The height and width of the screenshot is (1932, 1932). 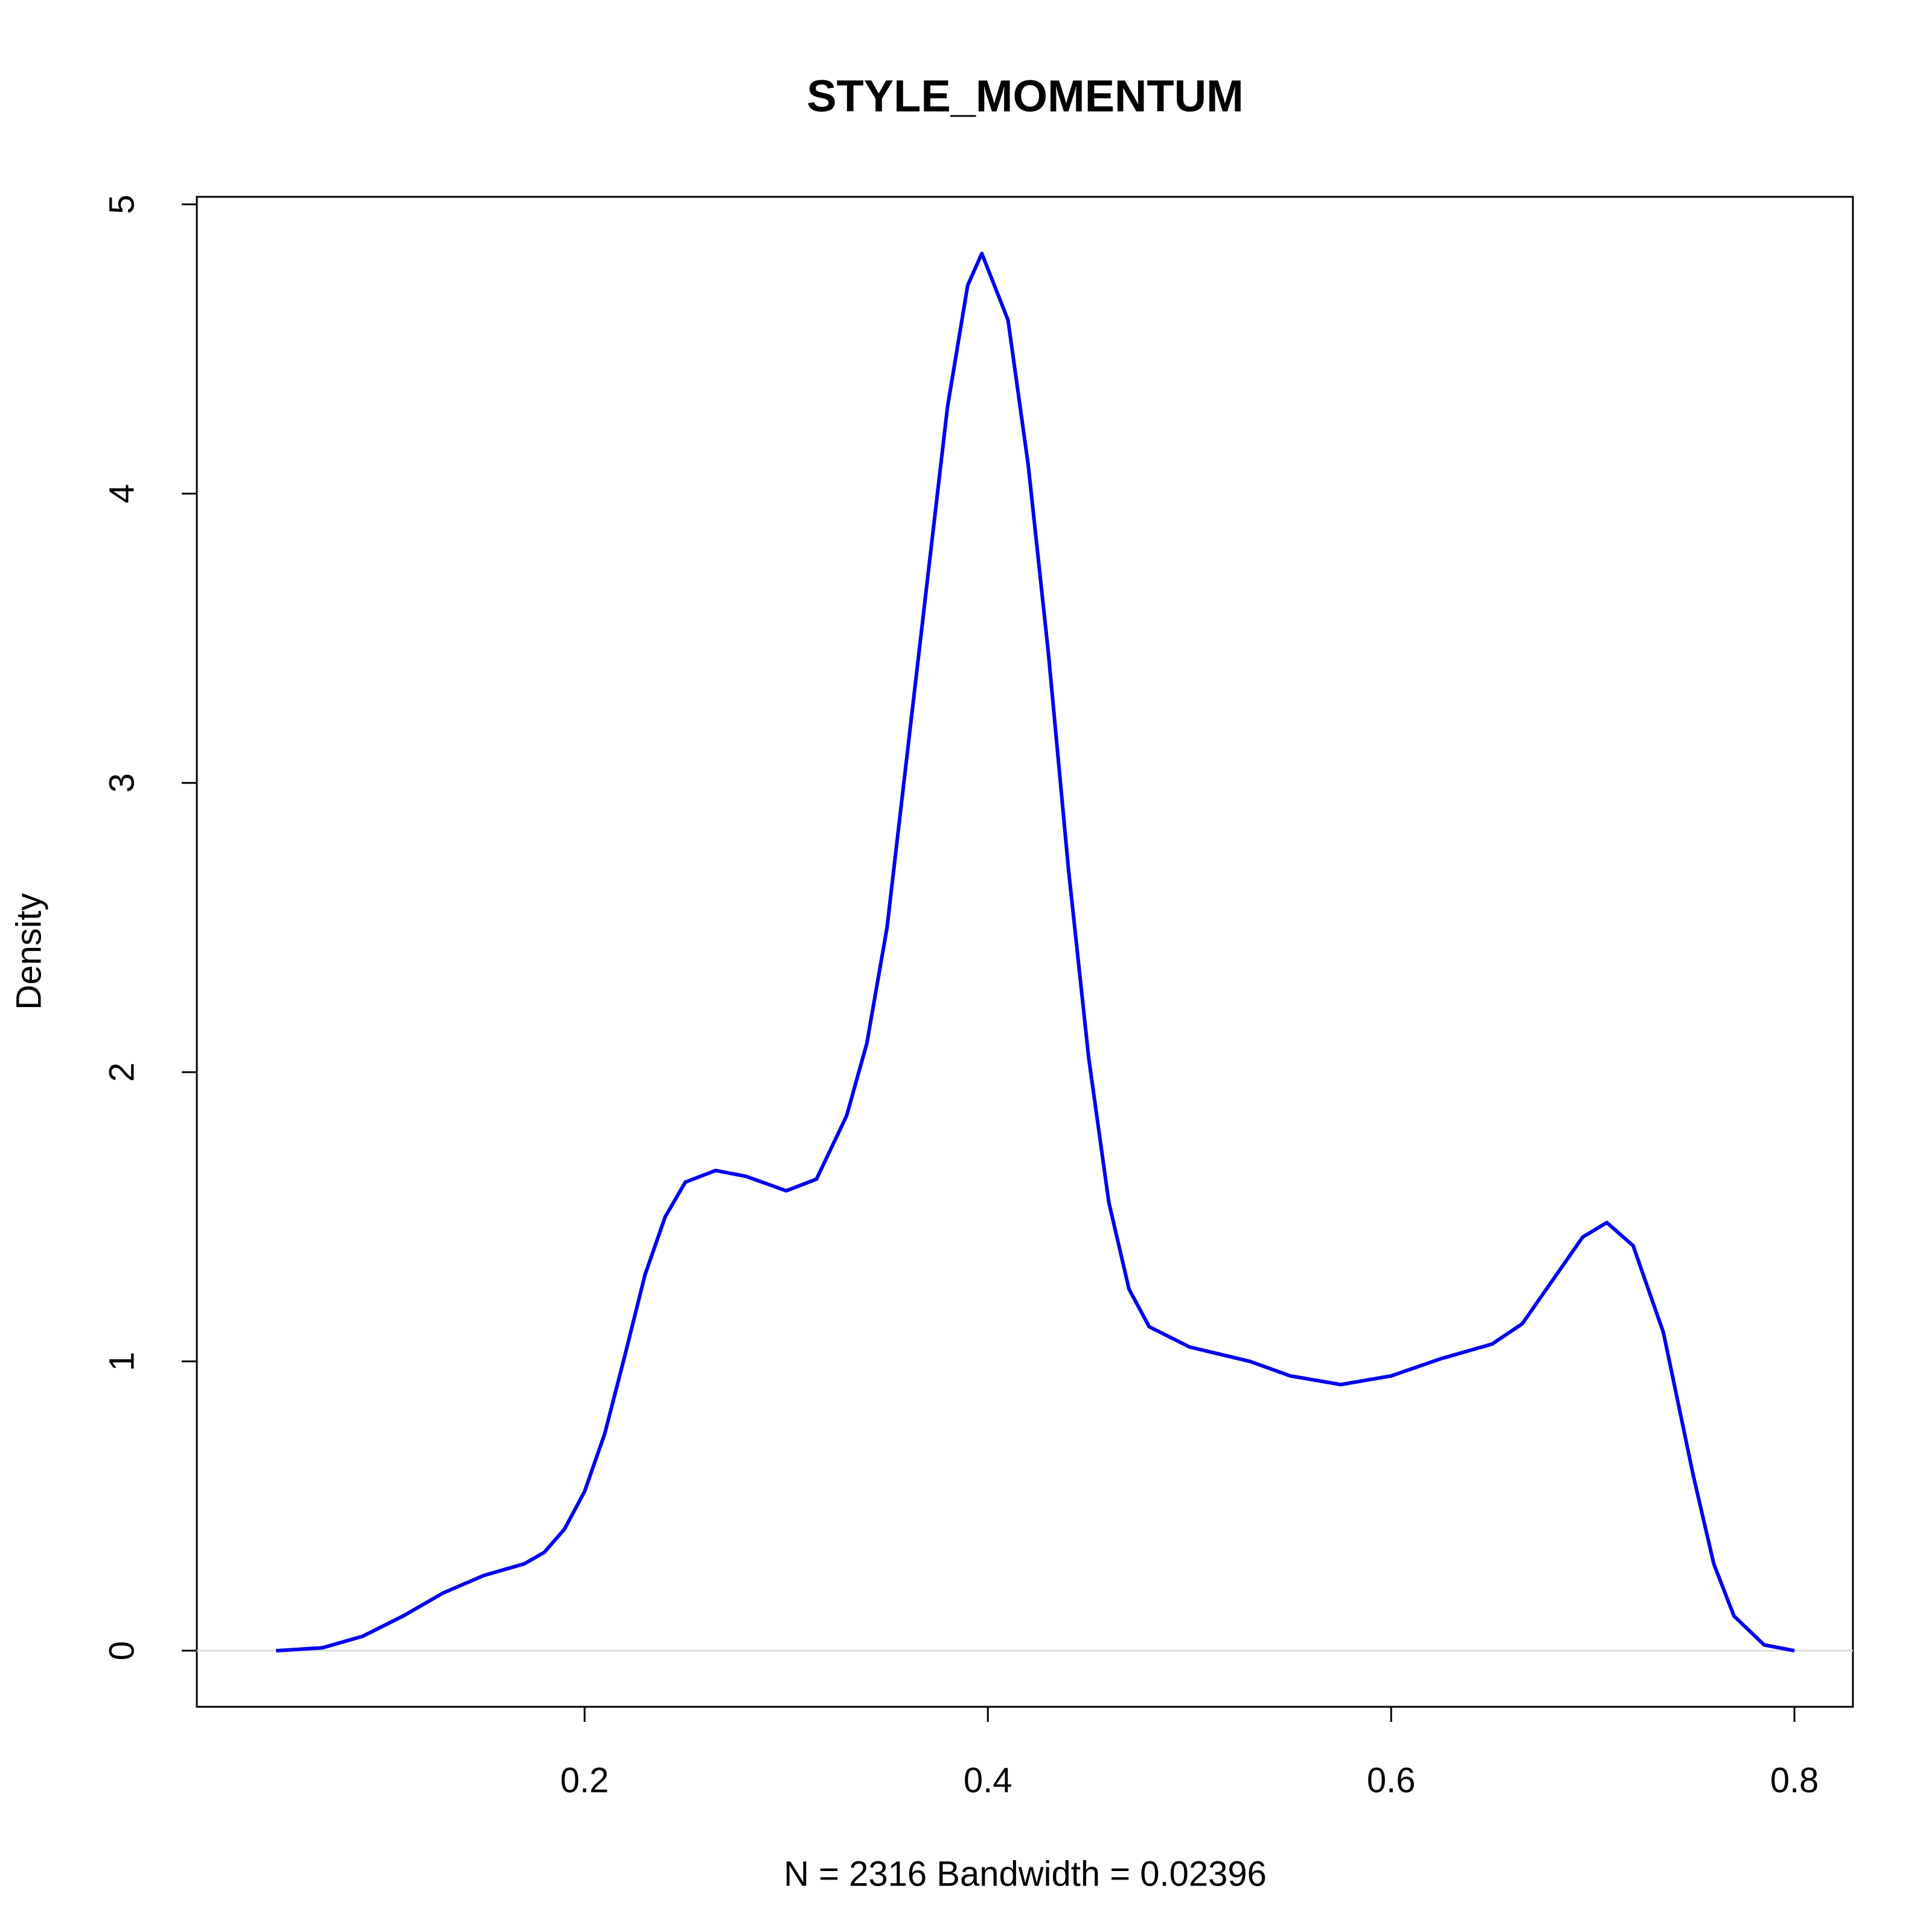 What do you see at coordinates (122, 1650) in the screenshot?
I see `y-tick-label: 0` at bounding box center [122, 1650].